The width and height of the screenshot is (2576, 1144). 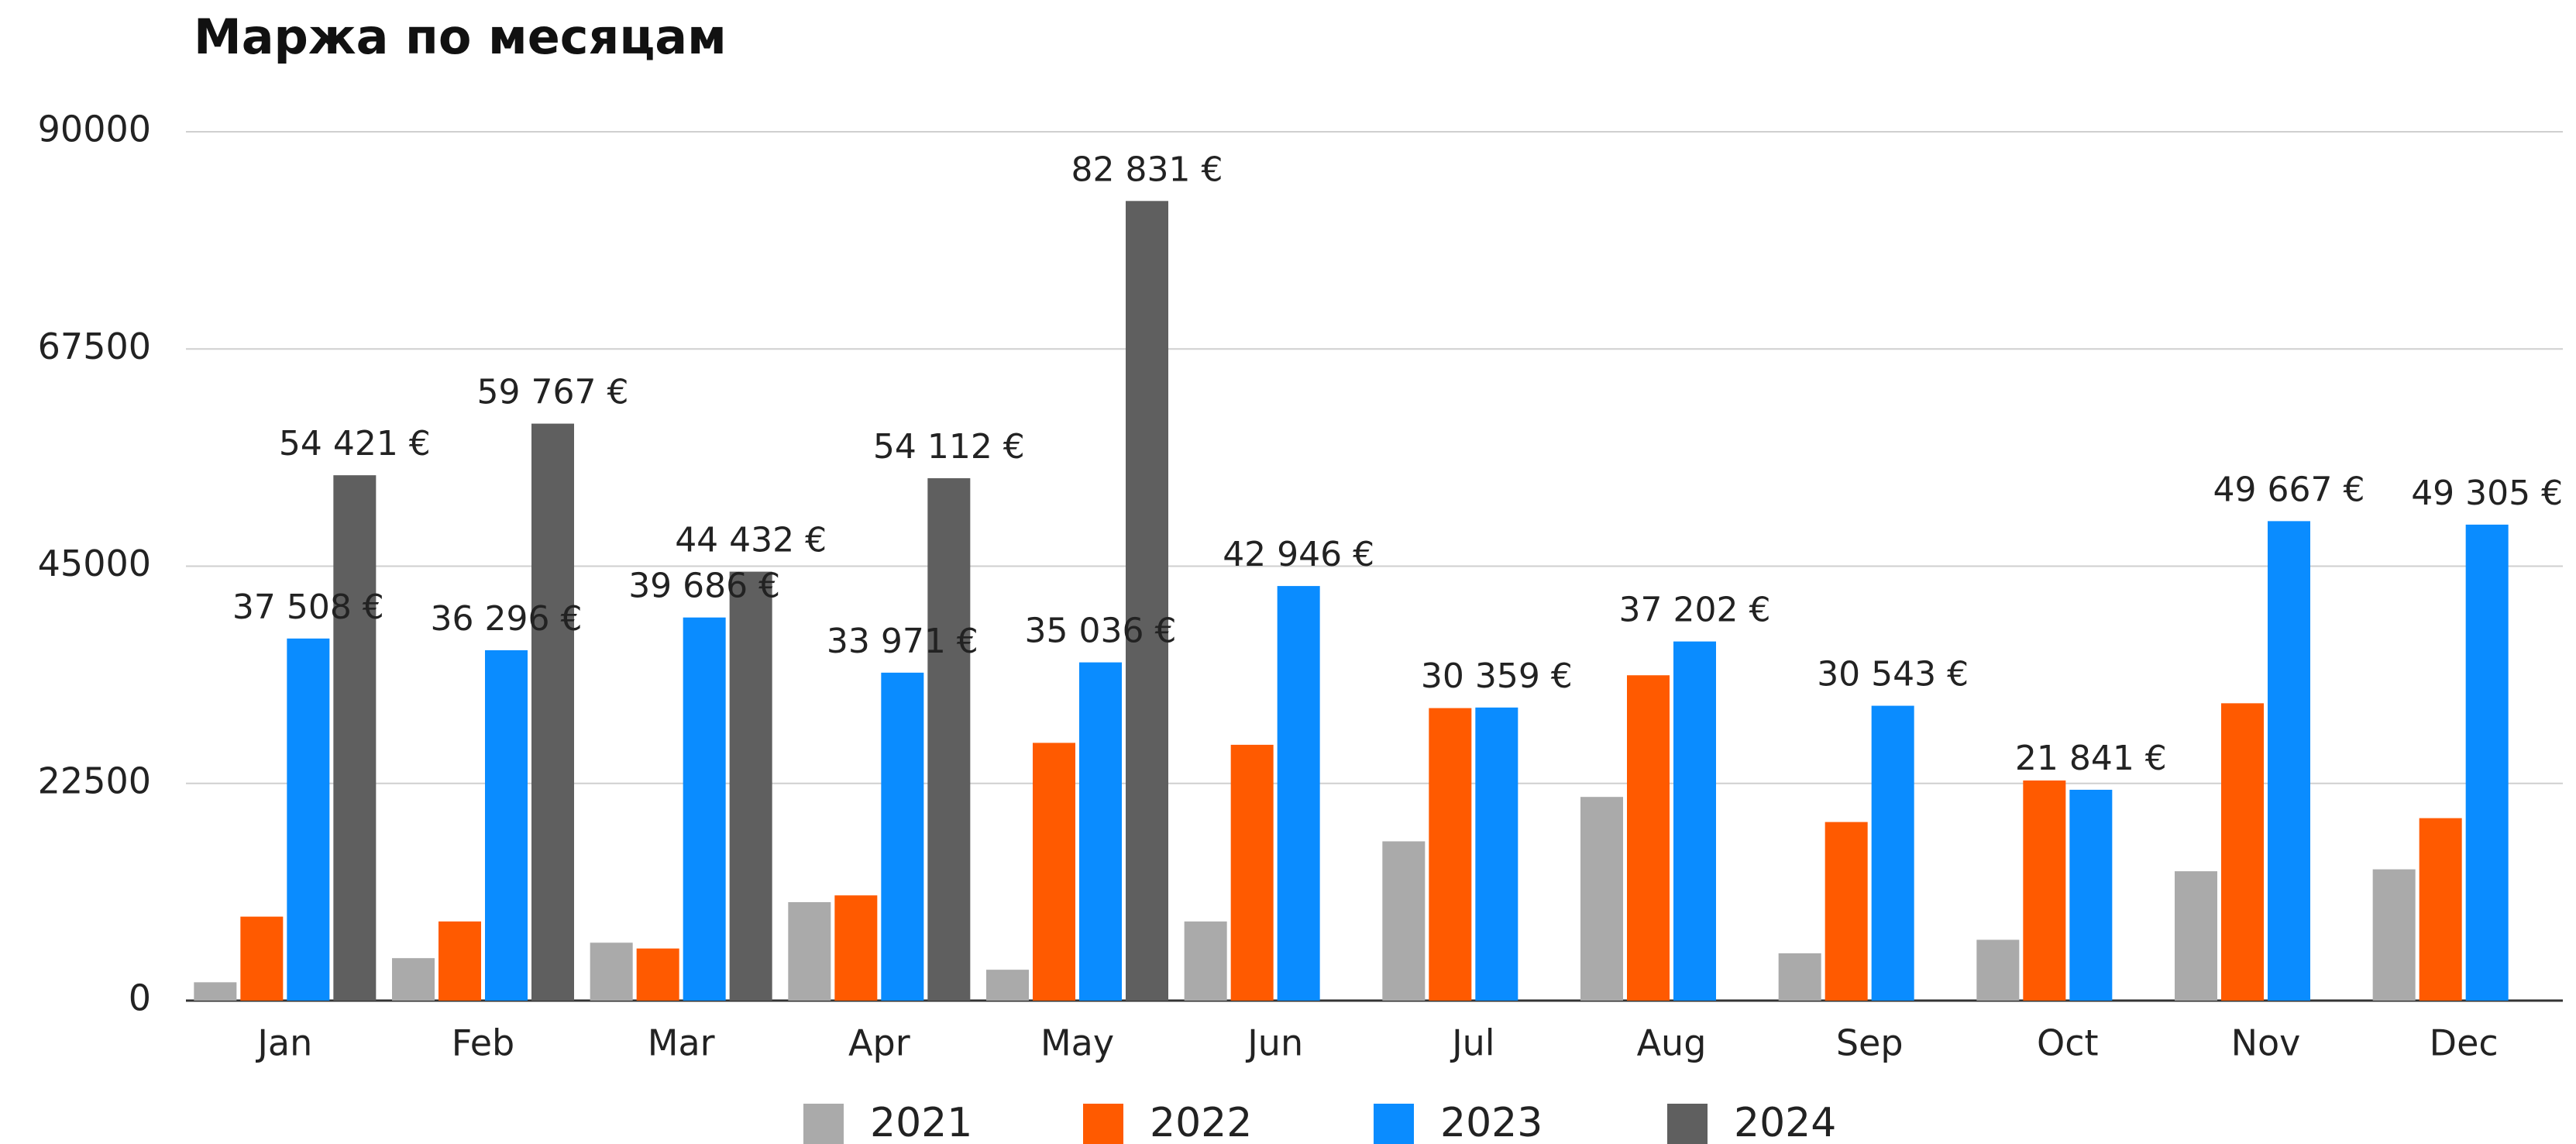 What do you see at coordinates (283, 1043) in the screenshot?
I see `x-tick-label: Jan` at bounding box center [283, 1043].